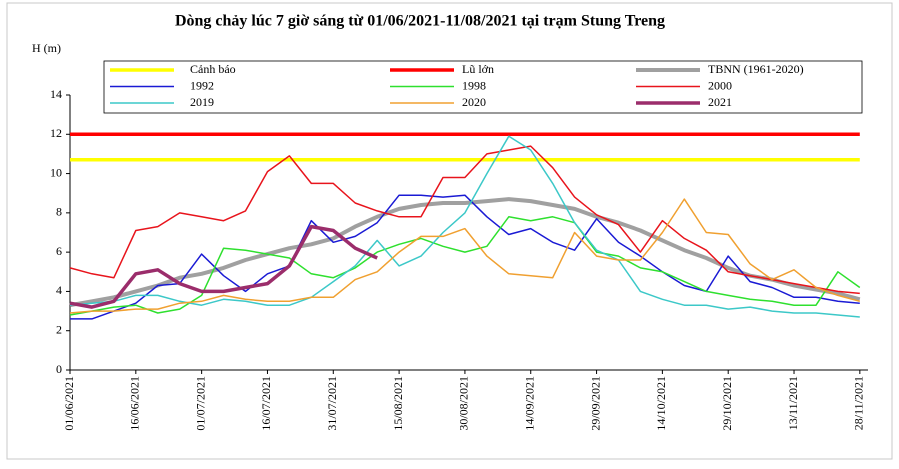 This screenshot has width=899, height=469. What do you see at coordinates (223, 266) in the screenshot?
I see `series-line` at bounding box center [223, 266].